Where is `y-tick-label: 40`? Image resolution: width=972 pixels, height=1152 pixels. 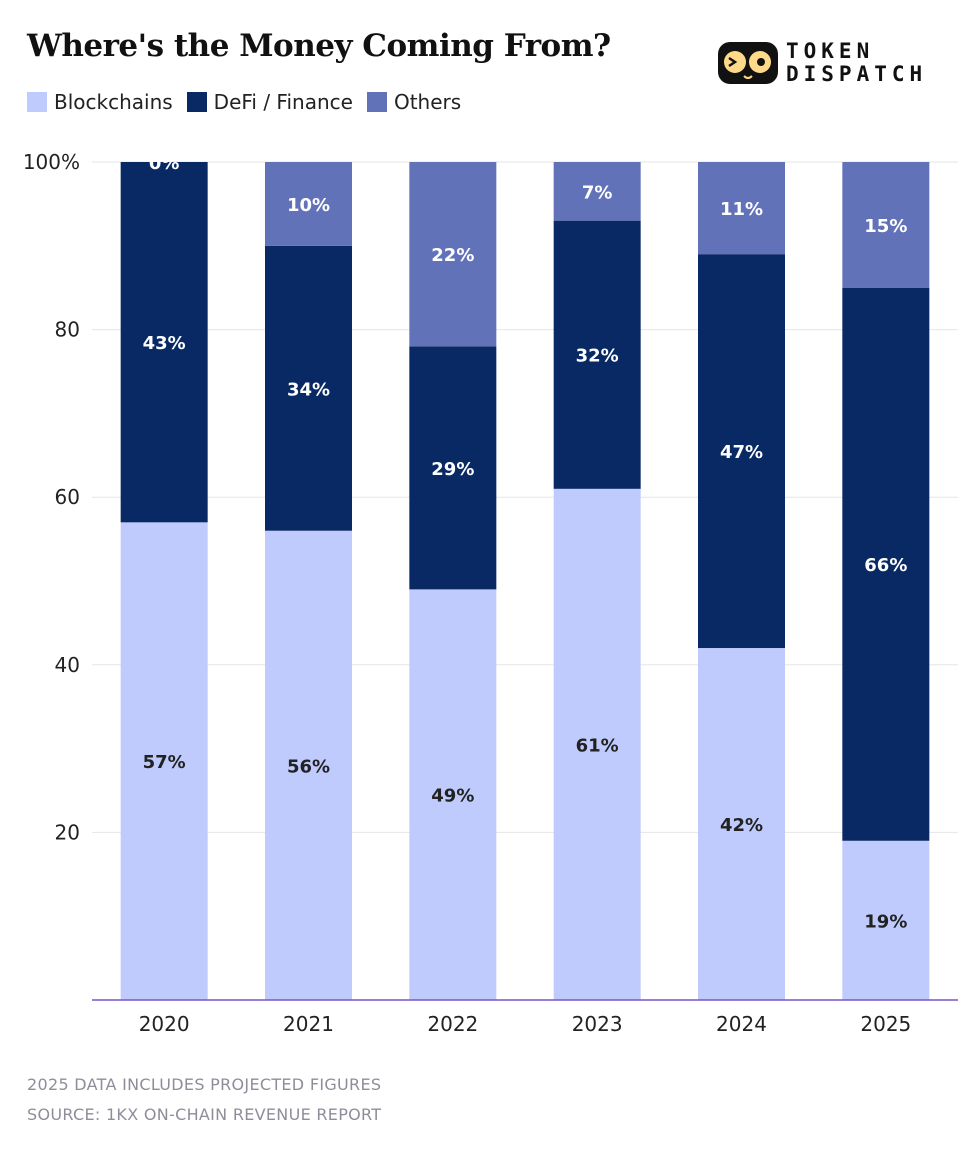 y-tick-label: 40 is located at coordinates (67, 665).